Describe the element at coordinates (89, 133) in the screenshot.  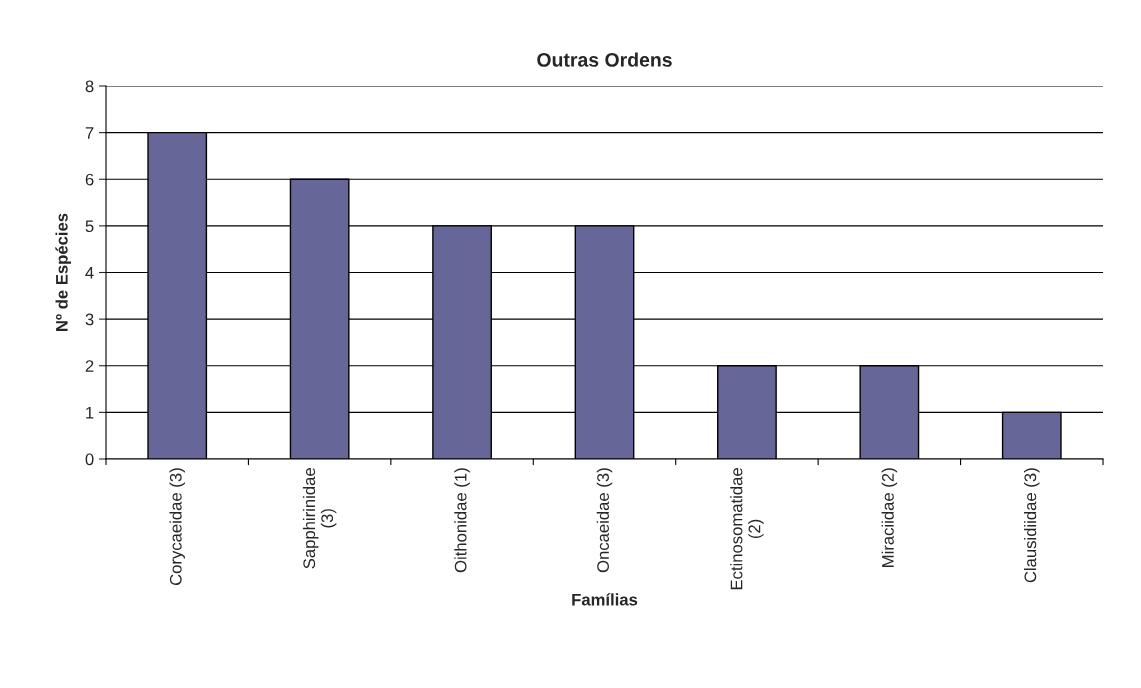
I see `y-tick-label: 7` at that location.